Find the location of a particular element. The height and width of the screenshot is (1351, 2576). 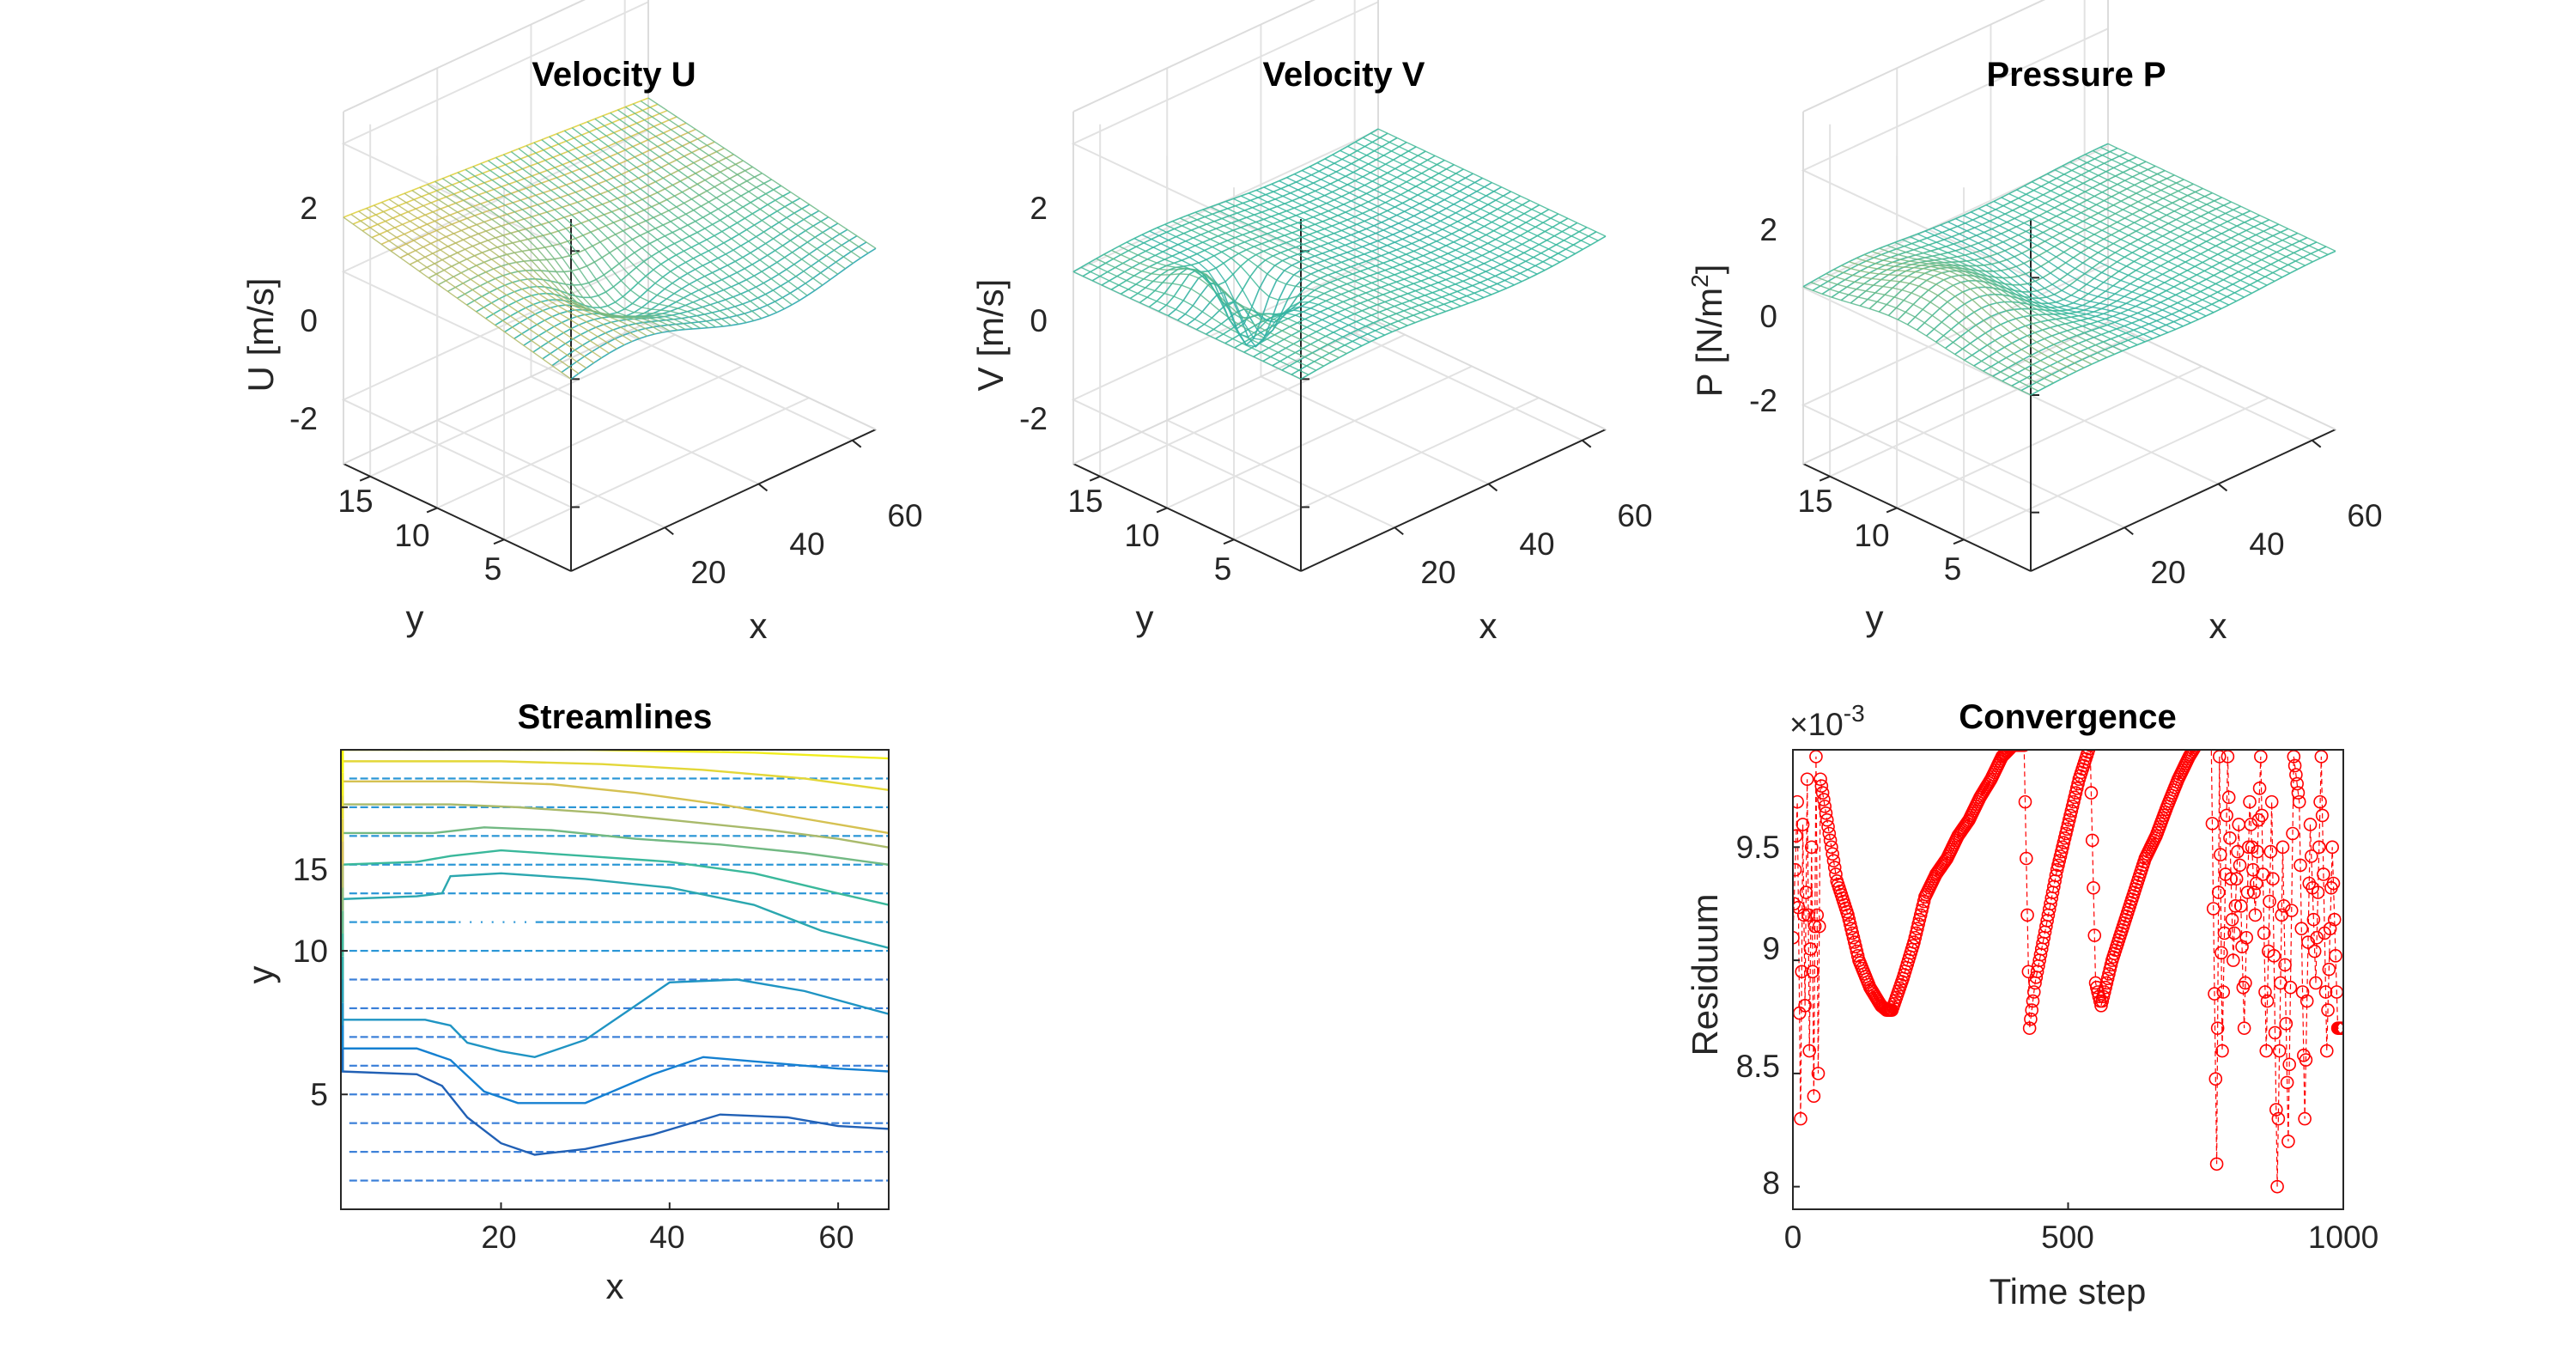

velocity-u-xtick-40: 40 is located at coordinates (806, 544).